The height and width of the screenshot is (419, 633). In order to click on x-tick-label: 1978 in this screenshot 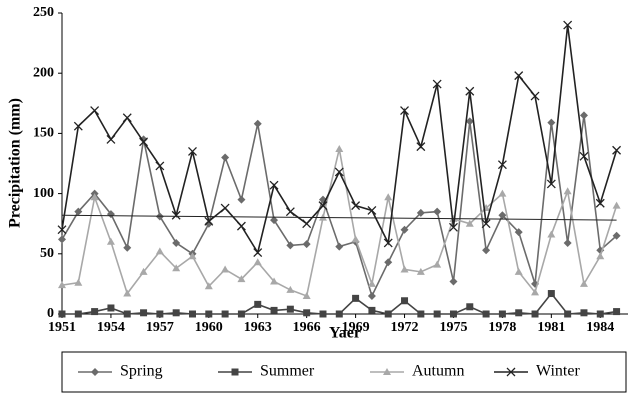, I will do `click(502, 327)`.